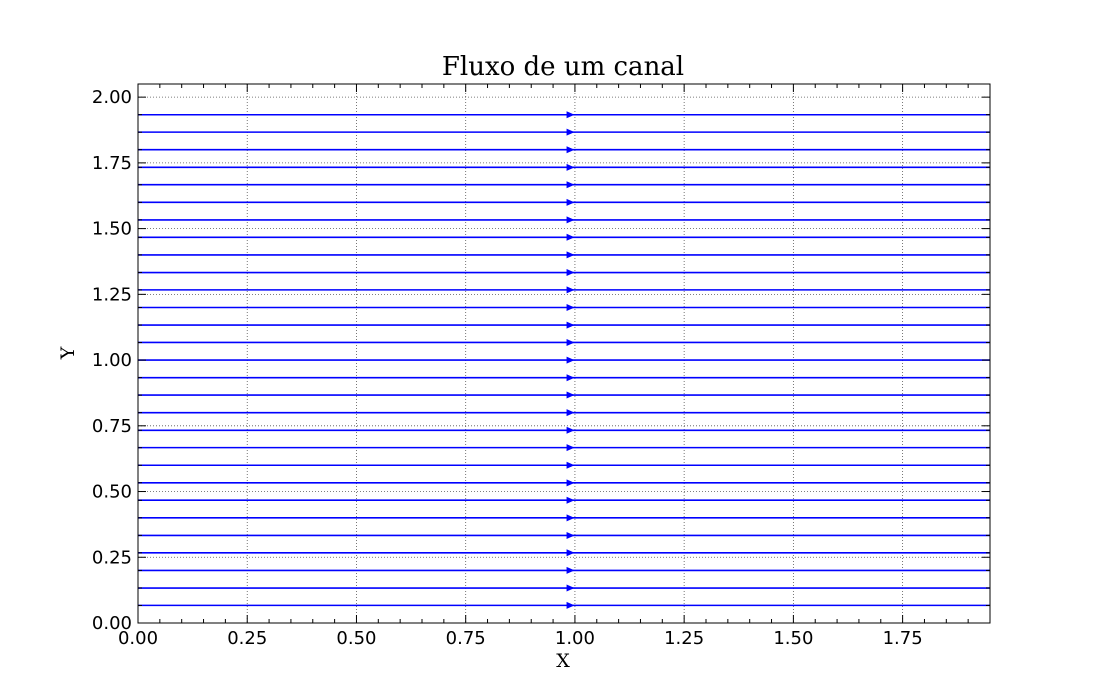 The image size is (1100, 700). What do you see at coordinates (68, 353) in the screenshot?
I see `y-axis-label: Y` at bounding box center [68, 353].